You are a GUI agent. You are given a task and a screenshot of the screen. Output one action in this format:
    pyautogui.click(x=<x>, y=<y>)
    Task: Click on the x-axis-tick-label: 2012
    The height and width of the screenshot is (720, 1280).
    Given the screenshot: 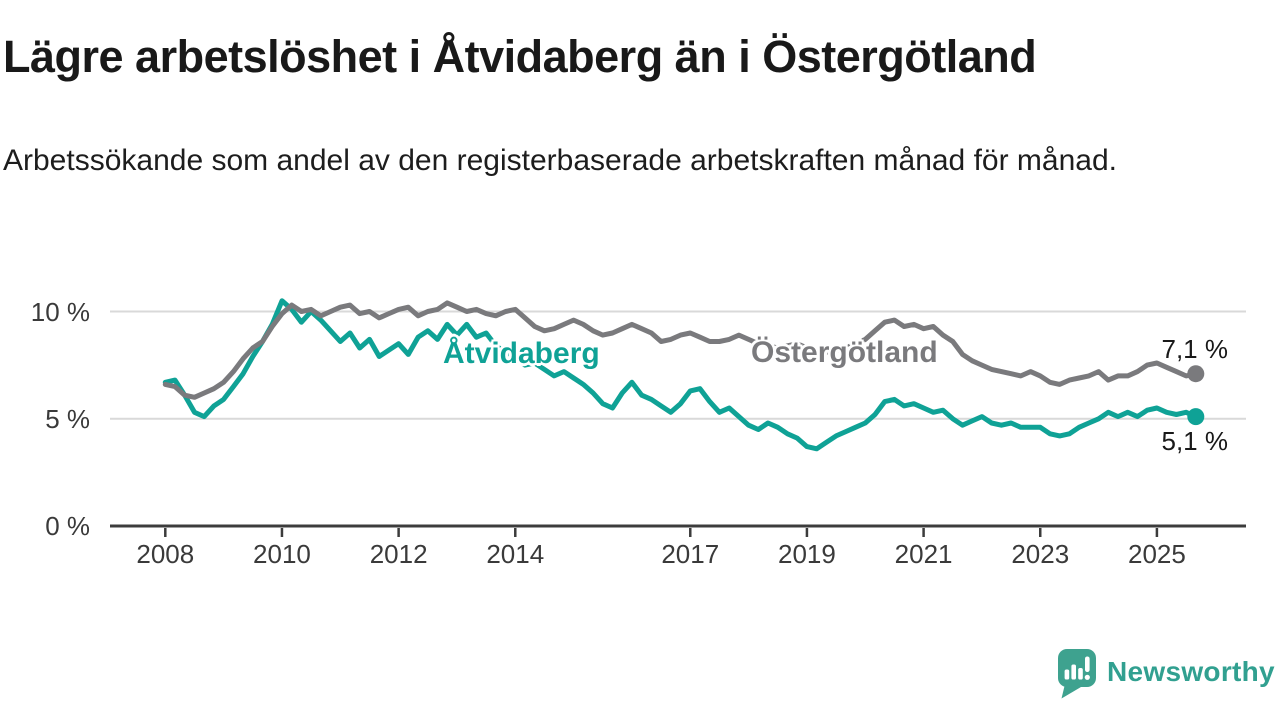 What is the action you would take?
    pyautogui.click(x=398, y=554)
    